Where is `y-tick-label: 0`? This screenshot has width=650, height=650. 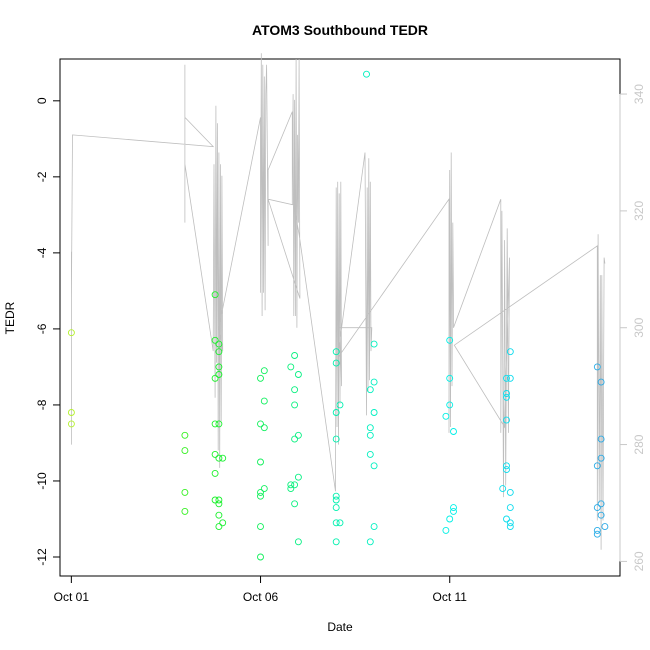 y-tick-label: 0 is located at coordinates (42, 100).